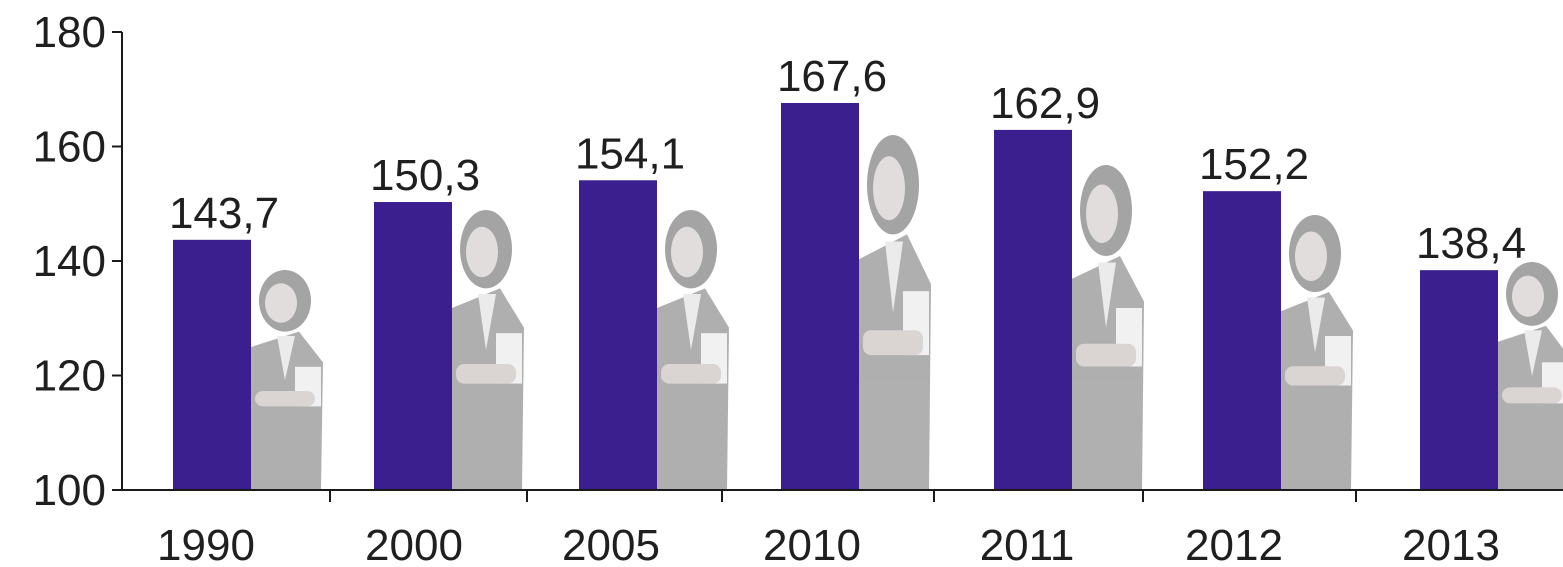  I want to click on x-tick-label: 2013, so click(1451, 544).